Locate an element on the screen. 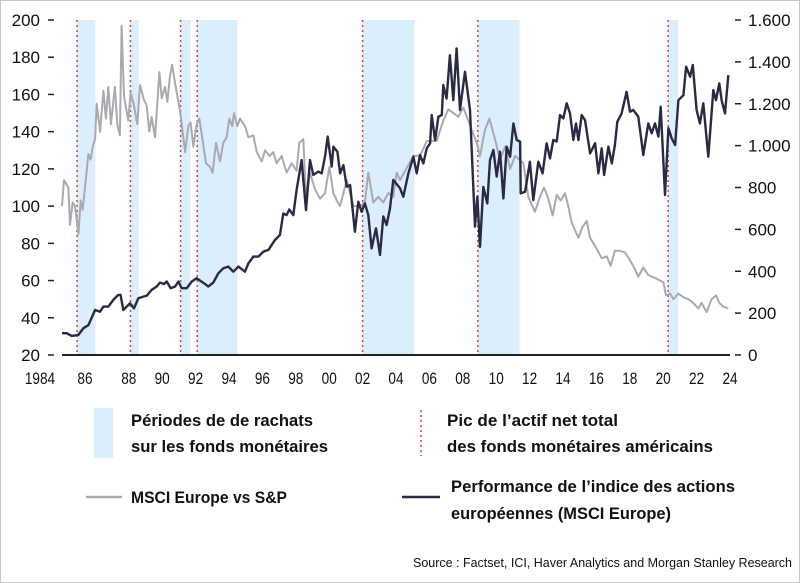  y-left-tick-label: 160 is located at coordinates (26, 94).